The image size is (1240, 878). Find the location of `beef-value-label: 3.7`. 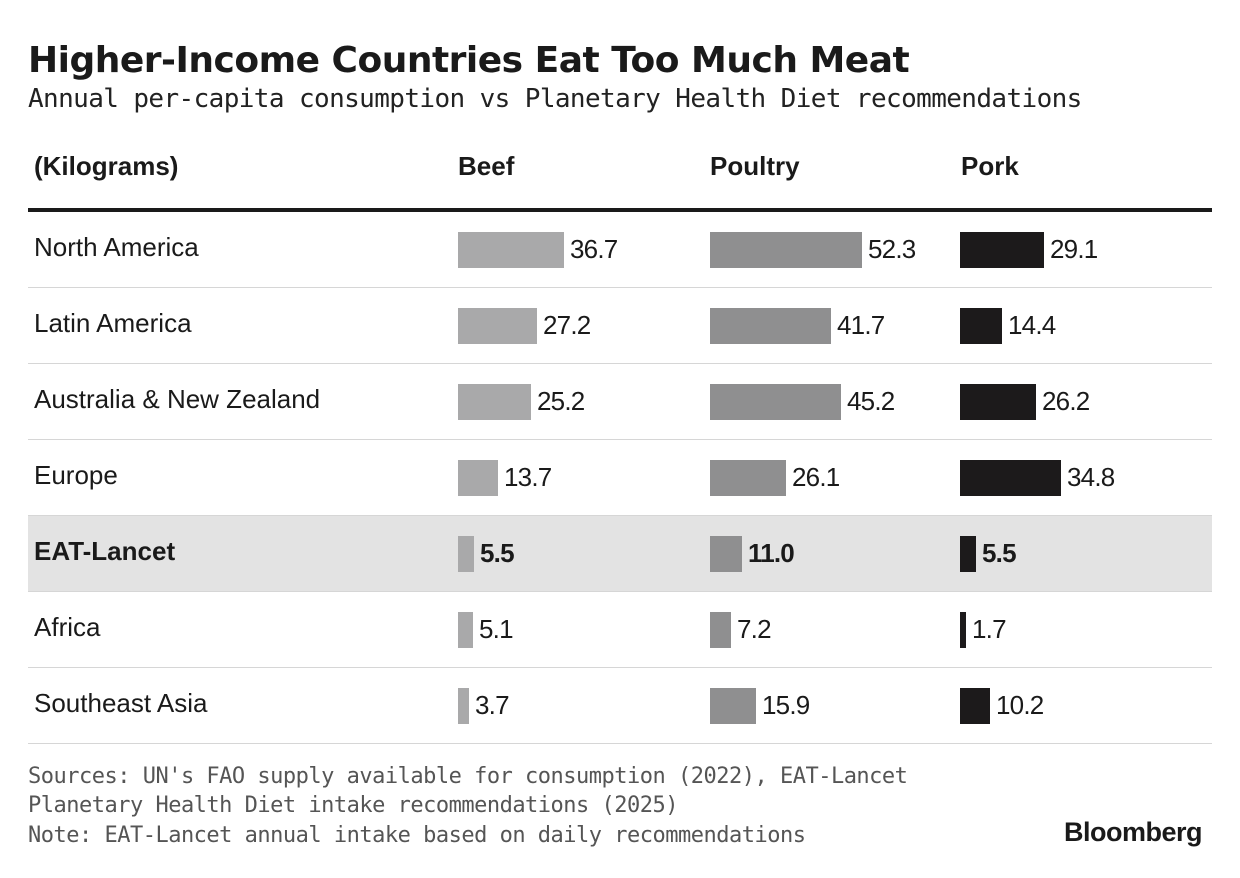

beef-value-label: 3.7 is located at coordinates (492, 705).